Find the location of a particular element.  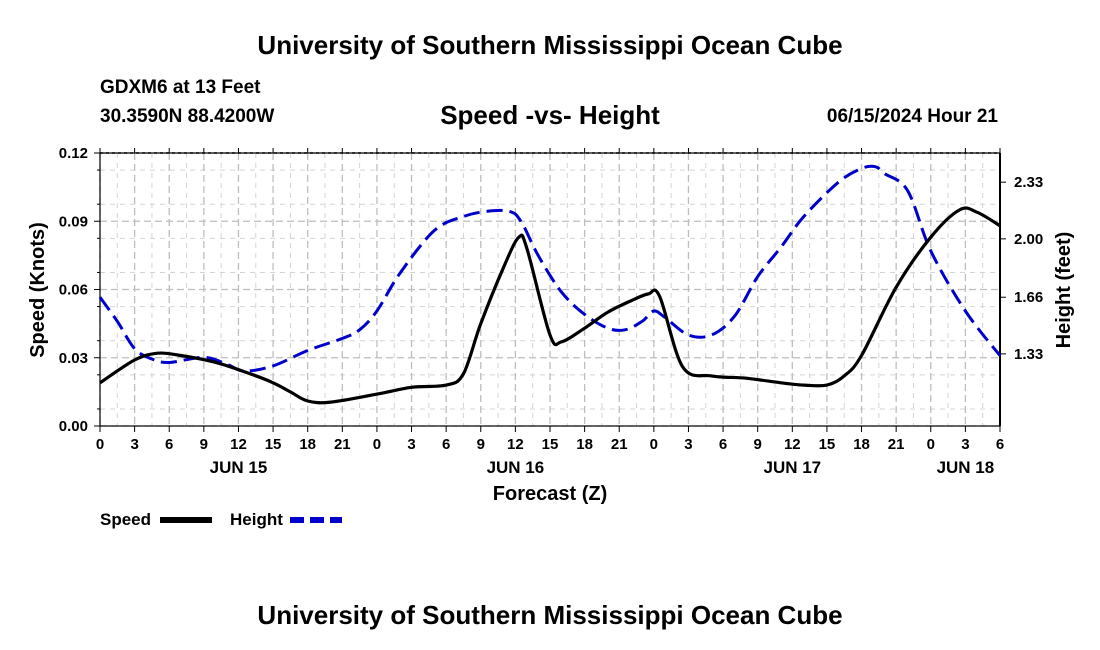

y-tick-label: 0.12 is located at coordinates (73, 153).